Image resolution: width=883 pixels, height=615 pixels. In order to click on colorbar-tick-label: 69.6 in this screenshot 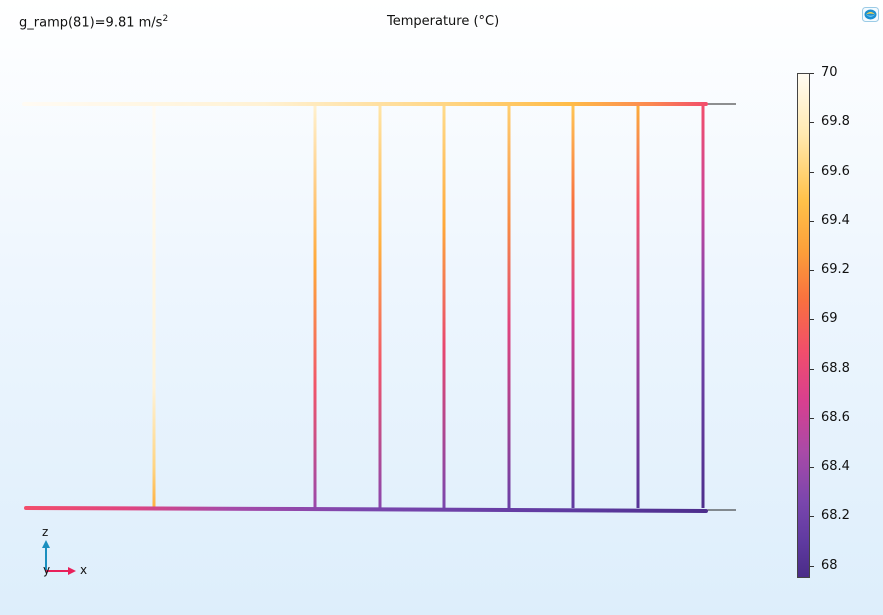, I will do `click(835, 171)`.